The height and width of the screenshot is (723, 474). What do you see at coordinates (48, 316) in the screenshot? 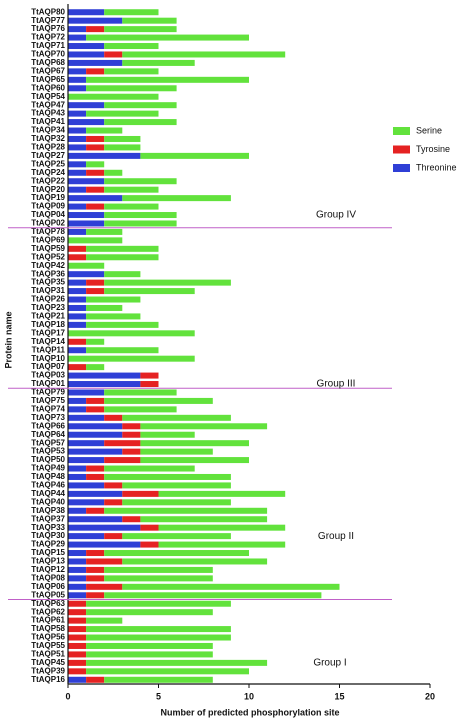
I see `y-tick-label: TtAQP21` at bounding box center [48, 316].